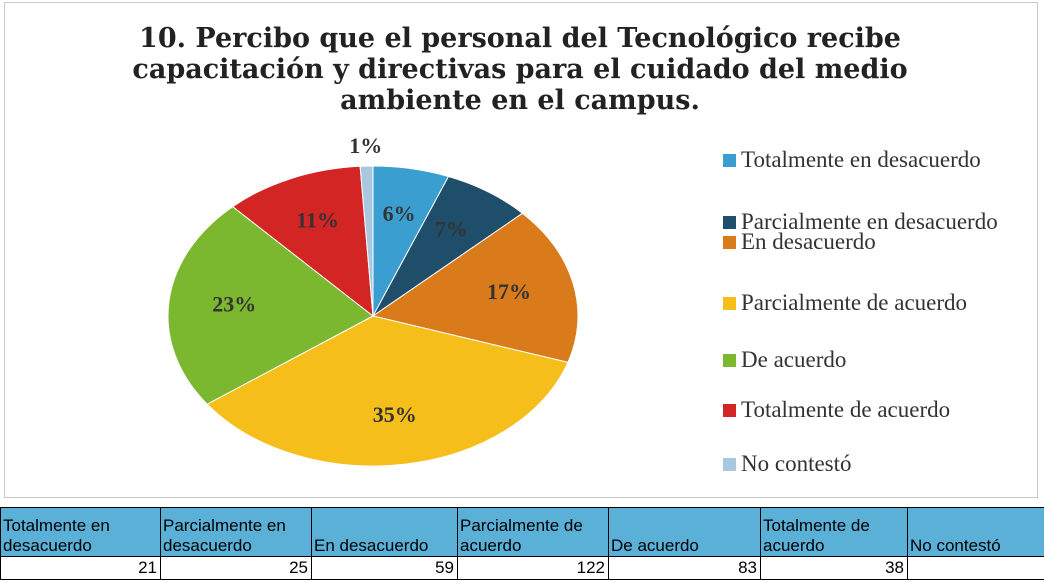 This screenshot has height=582, width=1044. Describe the element at coordinates (533, 568) in the screenshot. I see `data-cell: 122` at that location.